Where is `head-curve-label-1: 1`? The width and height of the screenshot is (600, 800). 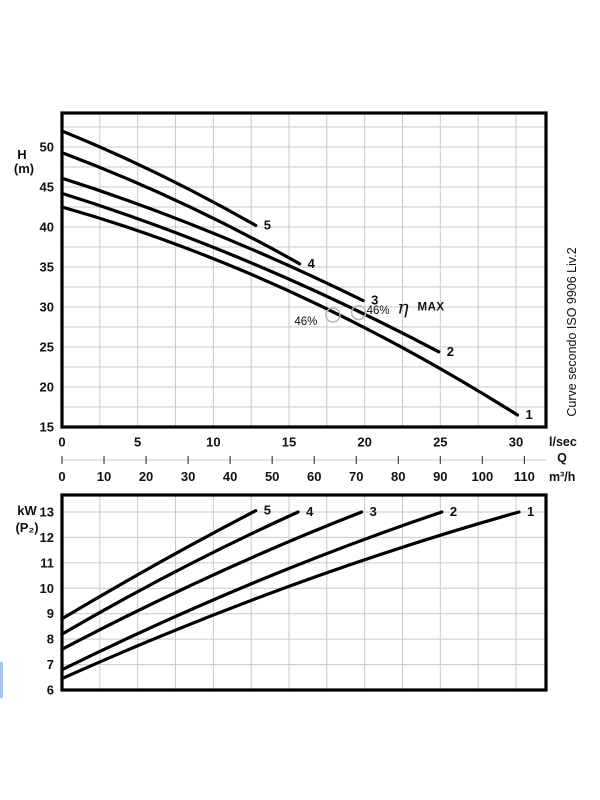 head-curve-label-1: 1 is located at coordinates (529, 414).